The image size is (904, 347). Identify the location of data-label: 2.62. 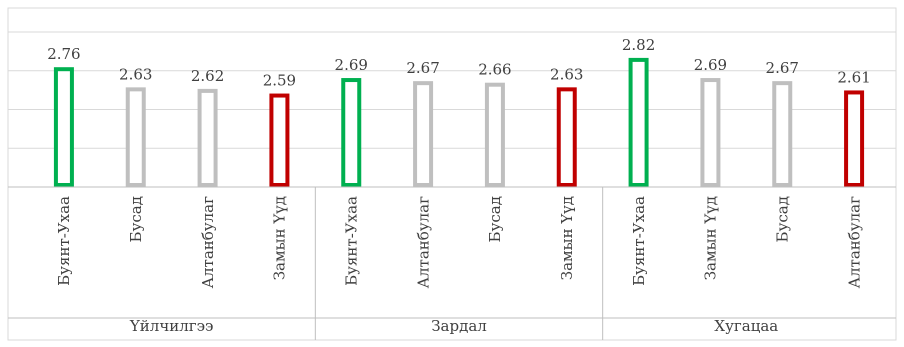
(207, 76).